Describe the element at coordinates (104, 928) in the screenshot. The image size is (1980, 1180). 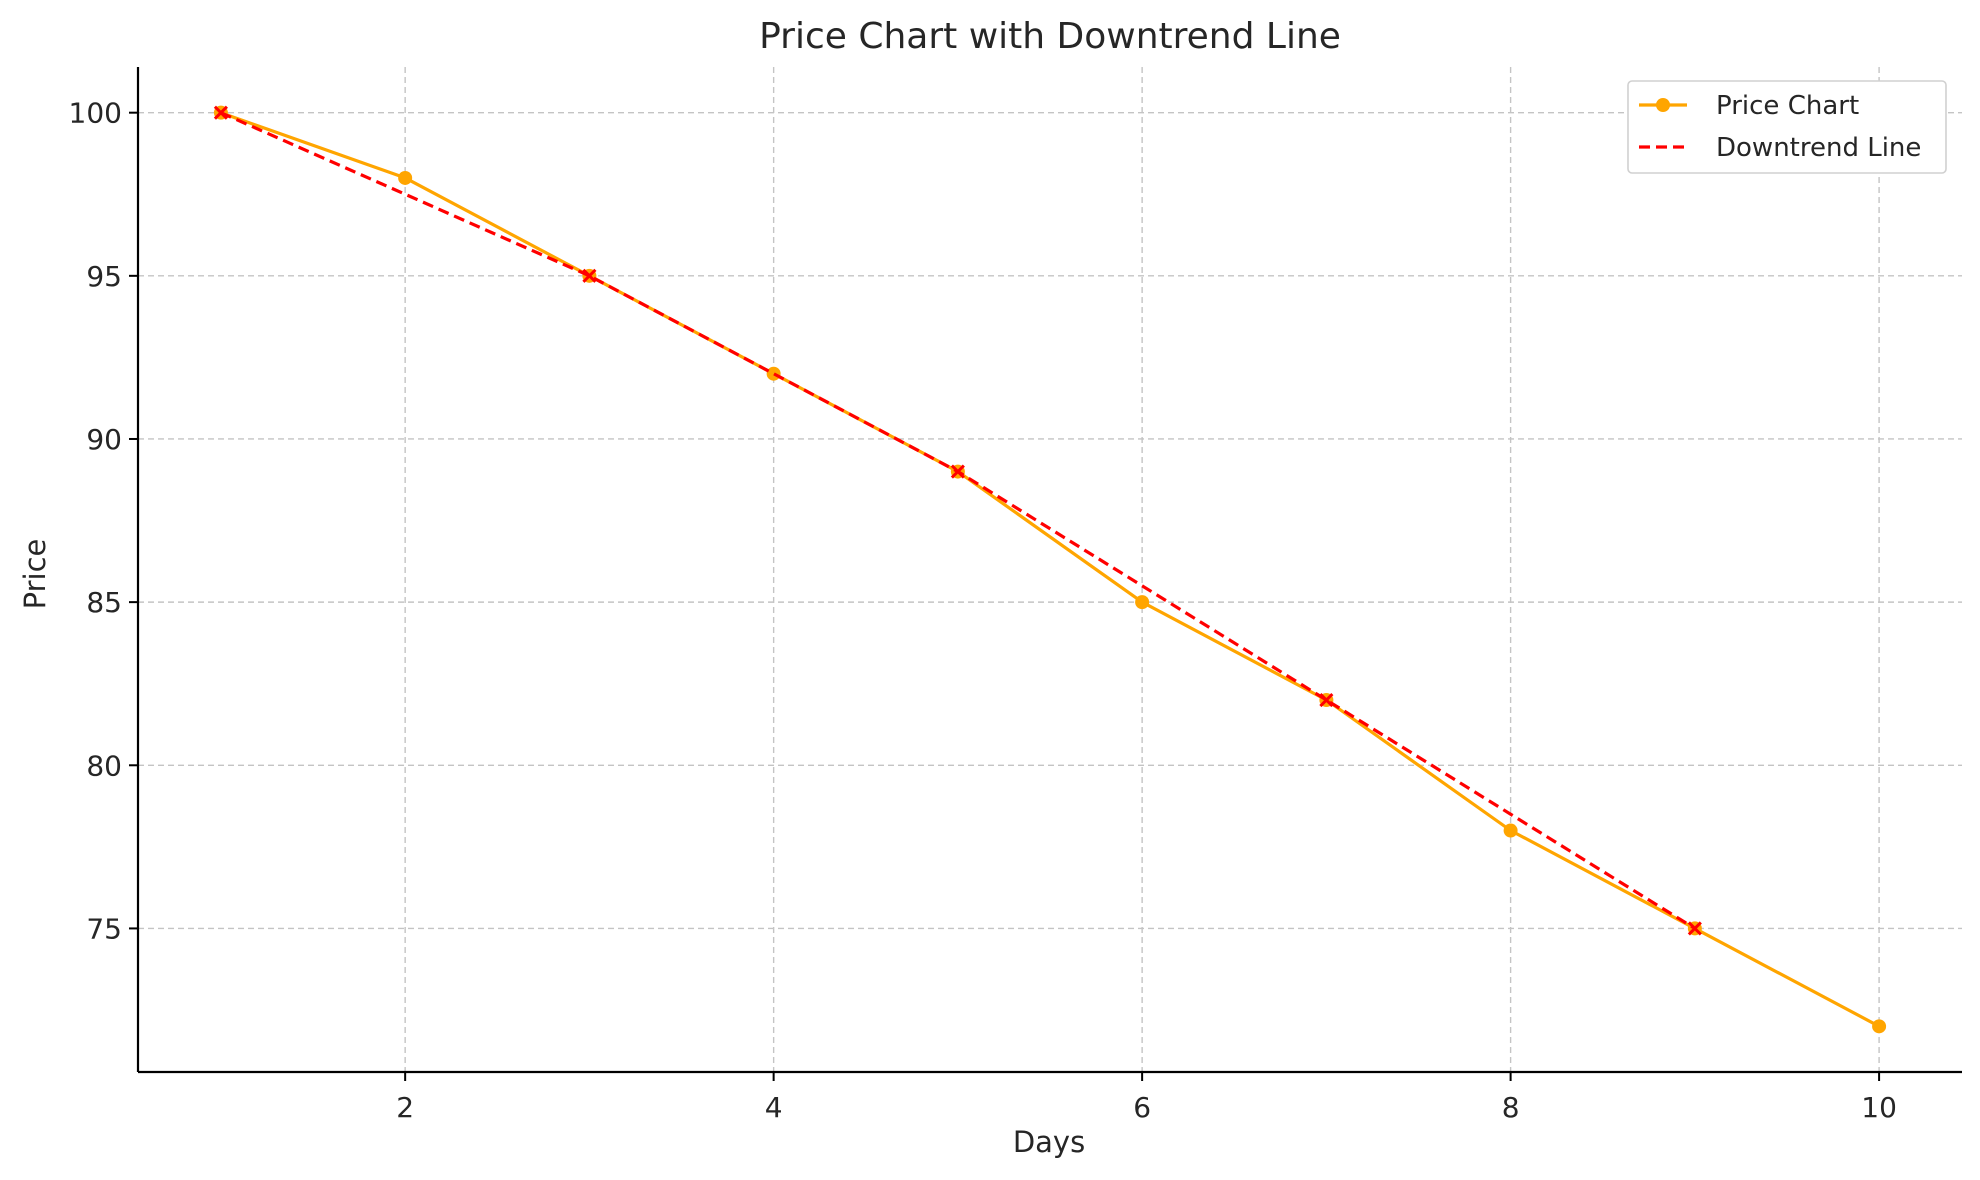
I see `y-tick-label: 75` at that location.